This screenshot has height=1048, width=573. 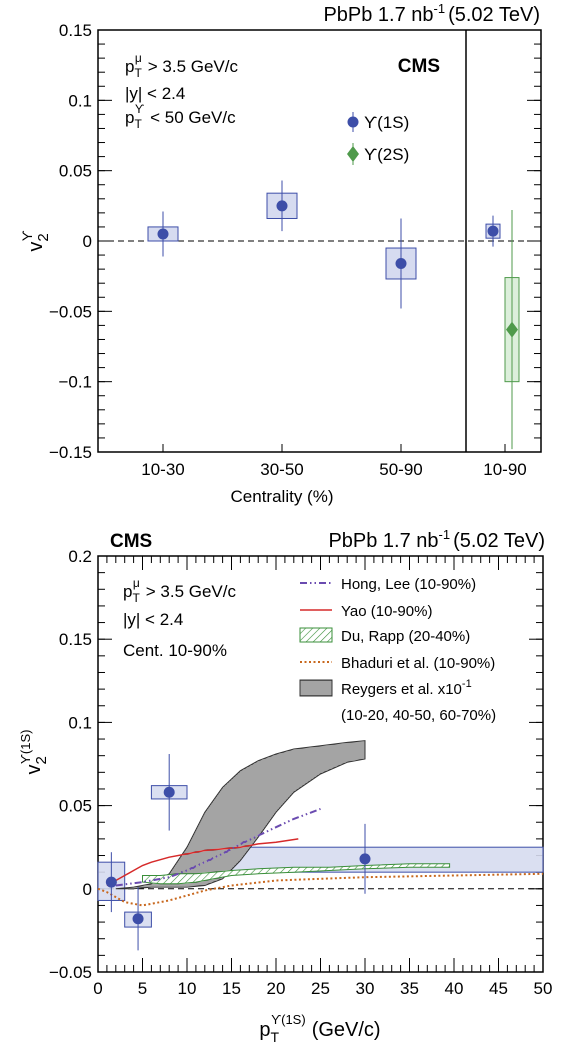 I want to click on bottom-cms-label: CMS, so click(x=131, y=541).